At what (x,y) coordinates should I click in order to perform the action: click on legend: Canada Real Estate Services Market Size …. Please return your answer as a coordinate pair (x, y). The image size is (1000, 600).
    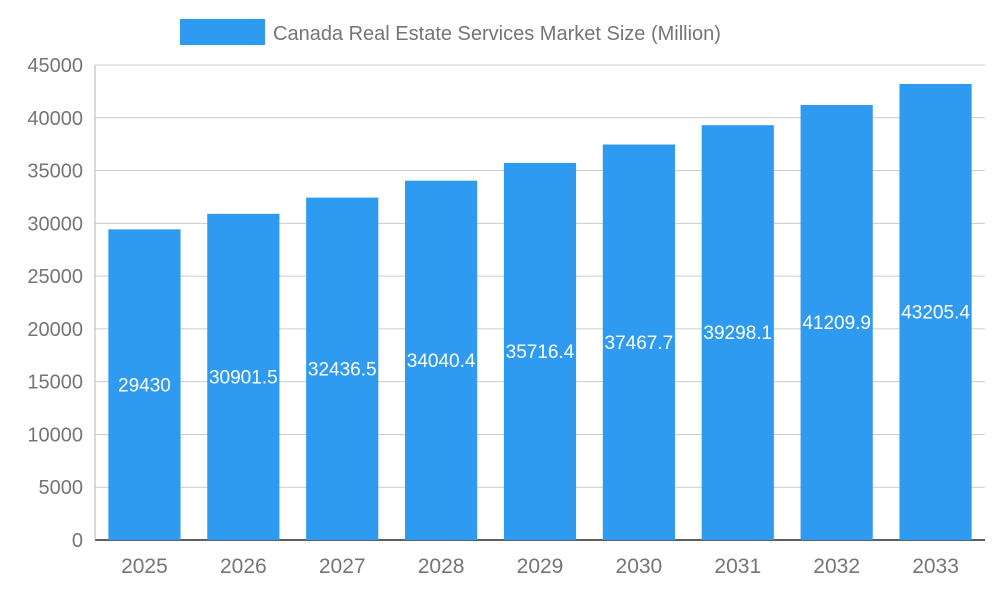
    Looking at the image, I should click on (450, 32).